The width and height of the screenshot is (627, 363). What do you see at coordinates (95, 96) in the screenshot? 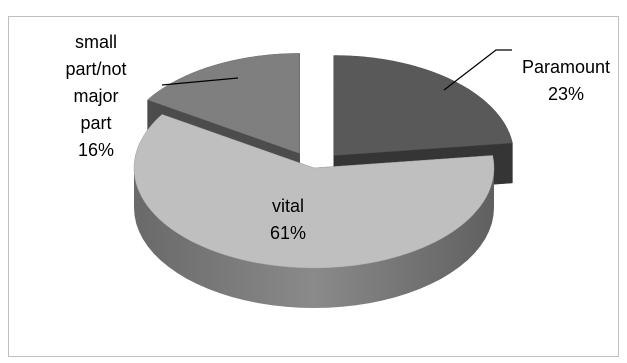
I see `slice-2-label-line: major` at bounding box center [95, 96].